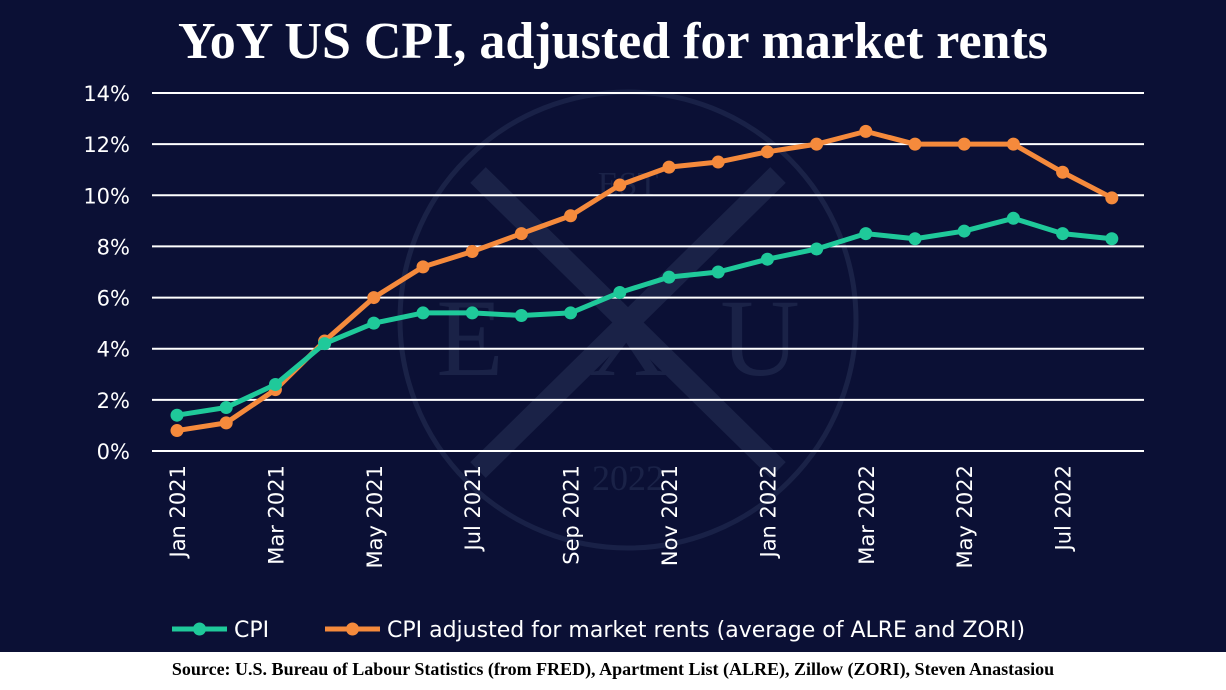 This screenshot has width=1226, height=690. Describe the element at coordinates (113, 247) in the screenshot. I see `y-tick-label: 8%` at that location.